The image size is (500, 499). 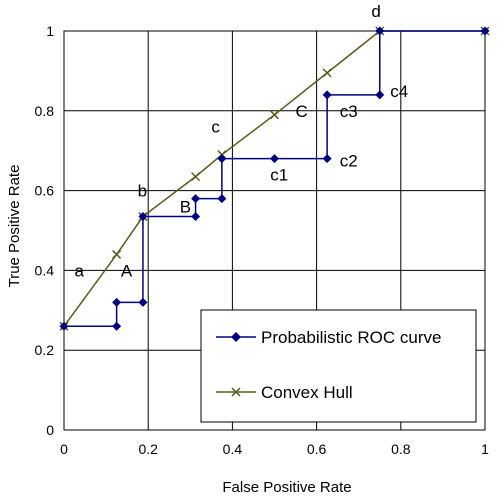 What do you see at coordinates (351, 337) in the screenshot?
I see `legend-roc-label: Probabilistic ROC curve` at bounding box center [351, 337].